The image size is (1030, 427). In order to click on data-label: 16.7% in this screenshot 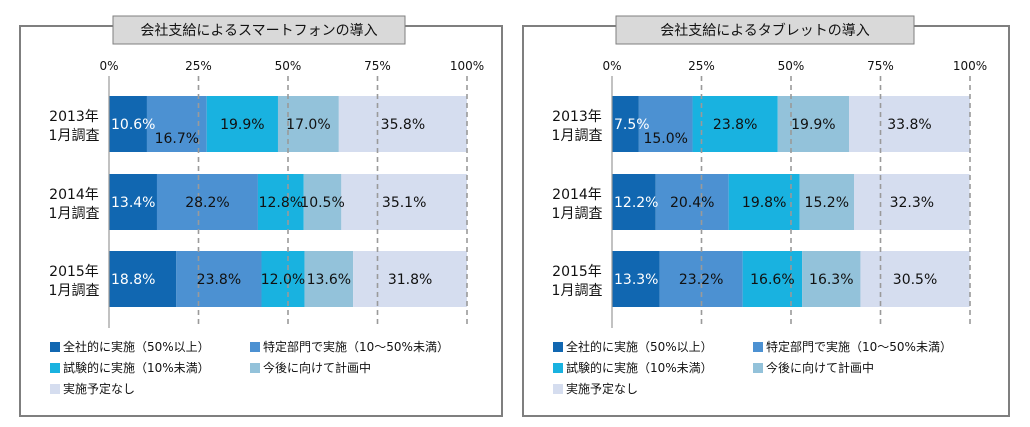, I will do `click(177, 139)`.